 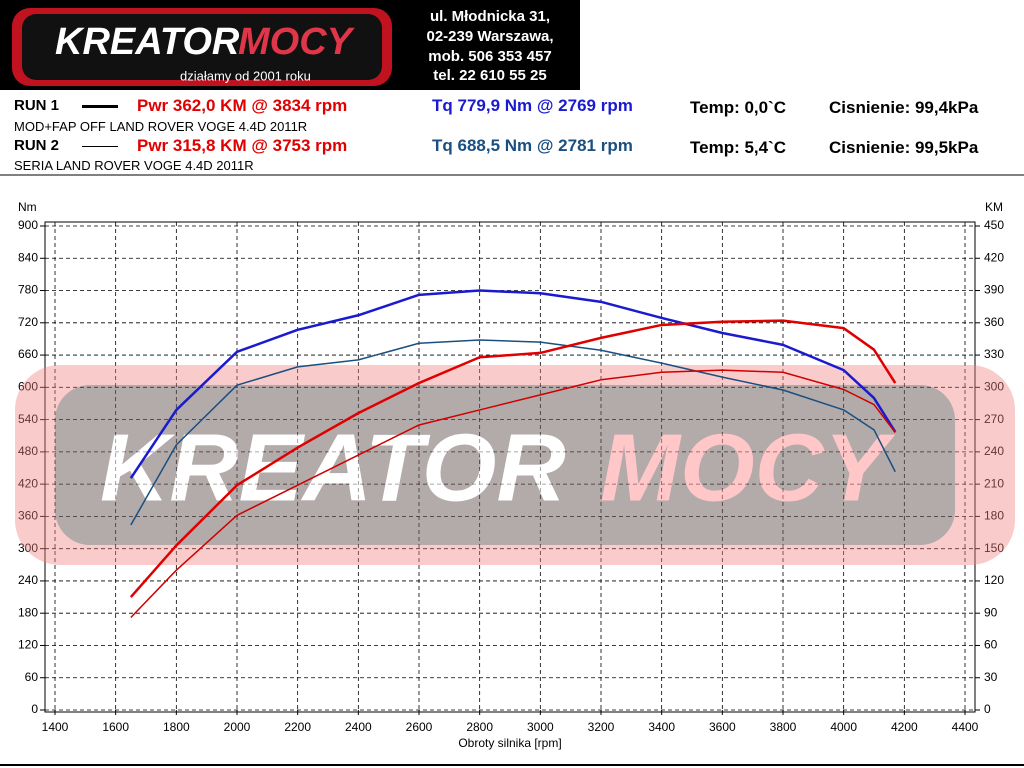 What do you see at coordinates (176, 727) in the screenshot?
I see `x-tick-label: 1800` at bounding box center [176, 727].